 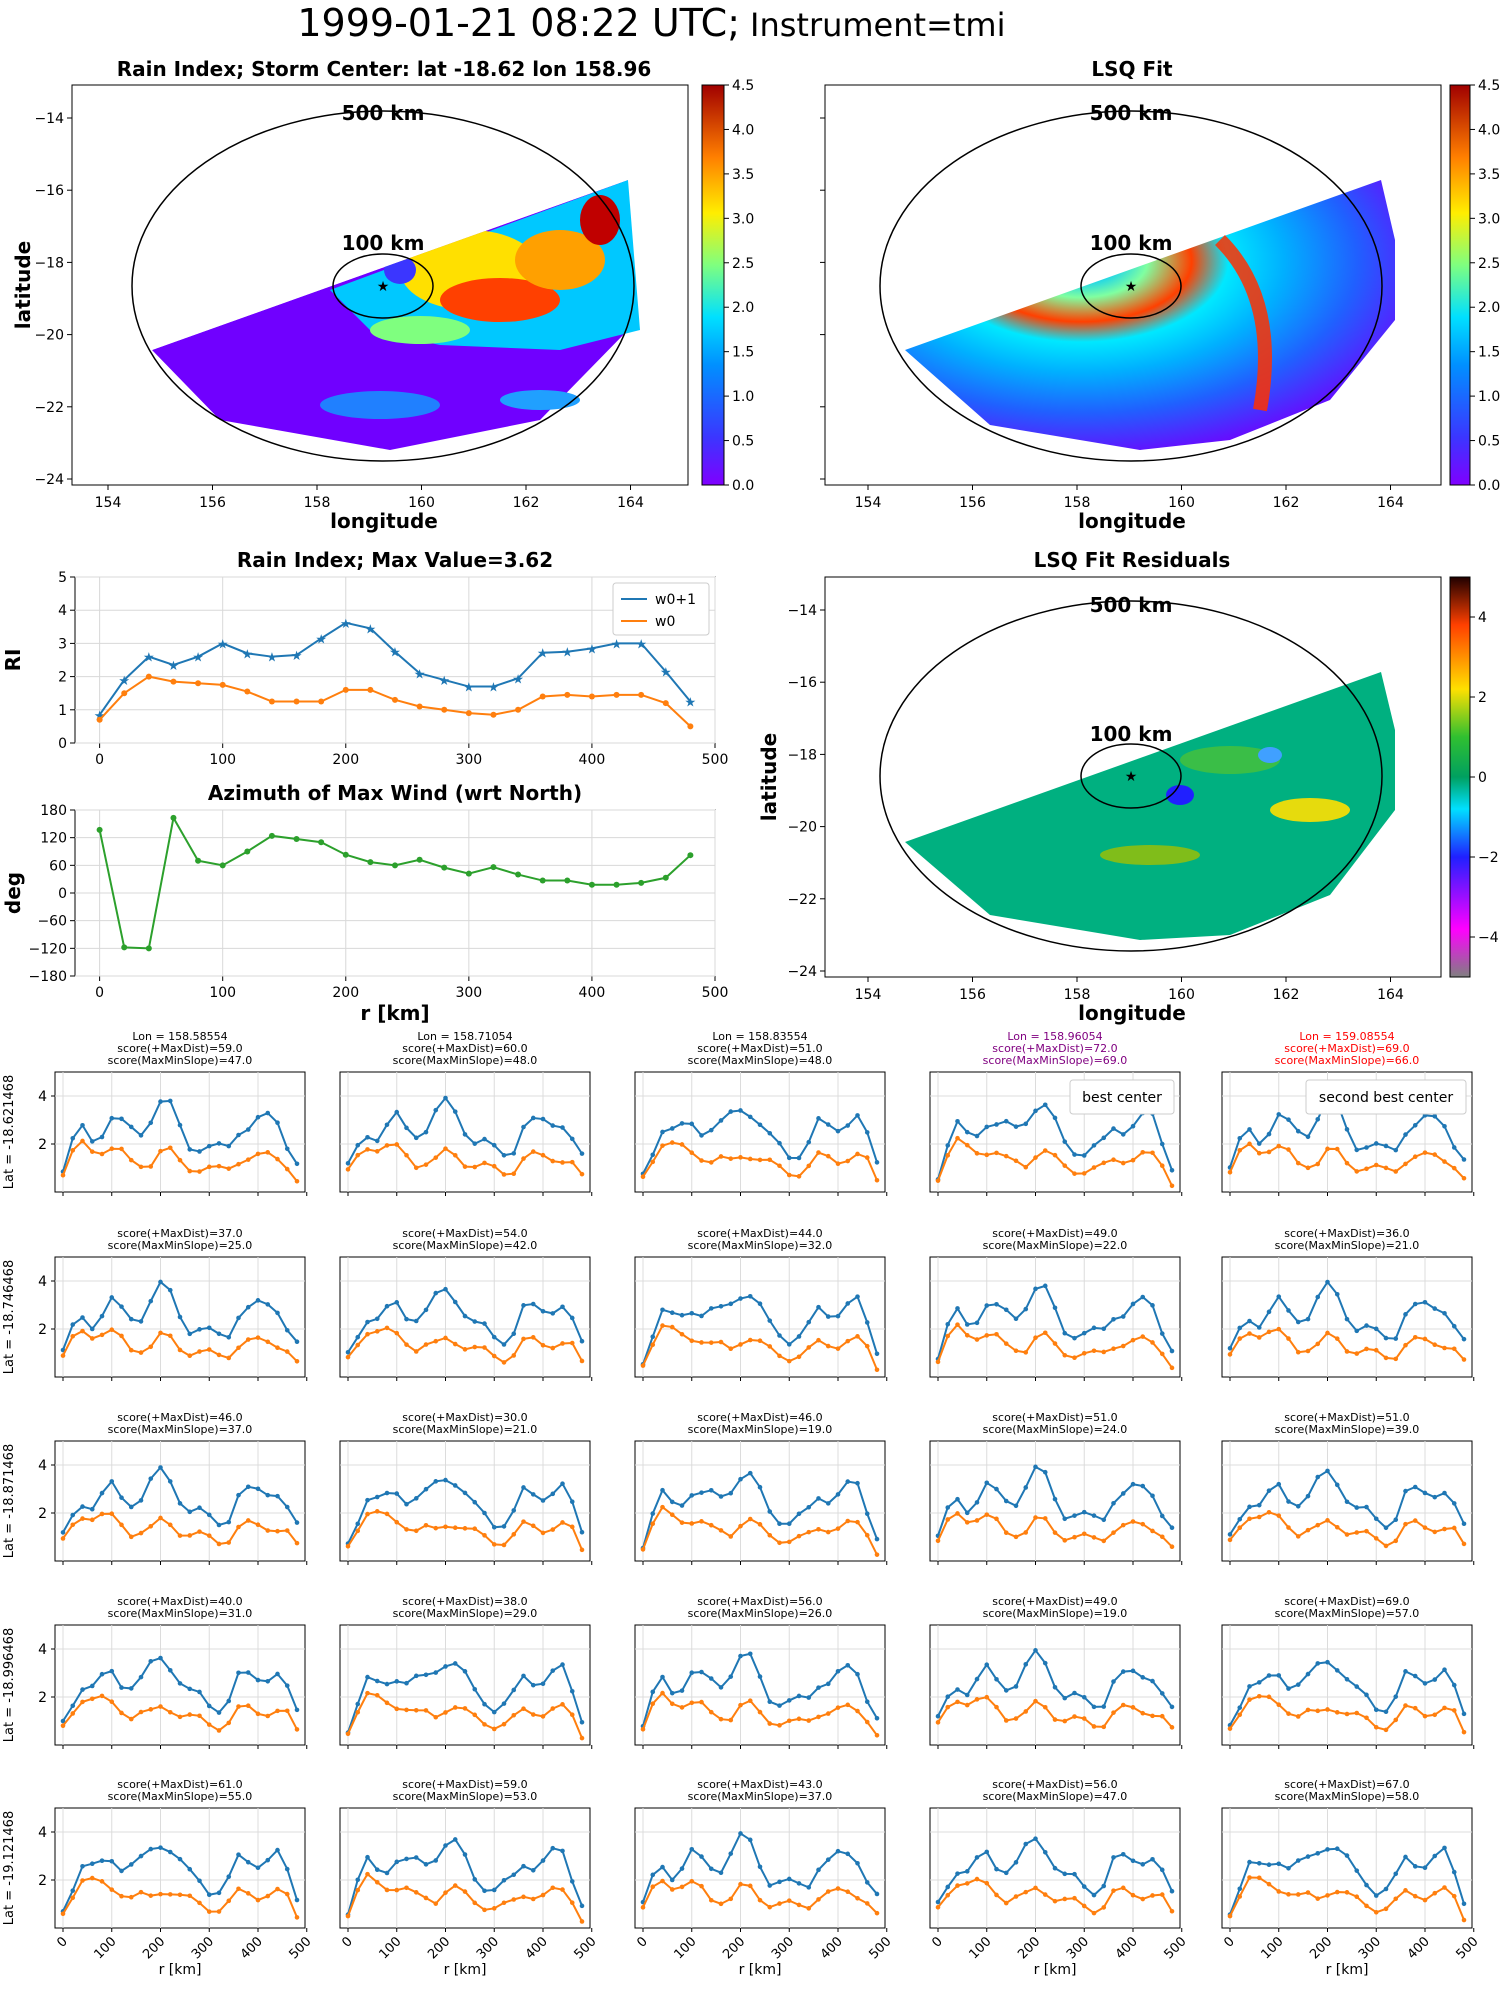 What do you see at coordinates (1482, 778) in the screenshot?
I see `colorbar-tick-label: 0` at bounding box center [1482, 778].